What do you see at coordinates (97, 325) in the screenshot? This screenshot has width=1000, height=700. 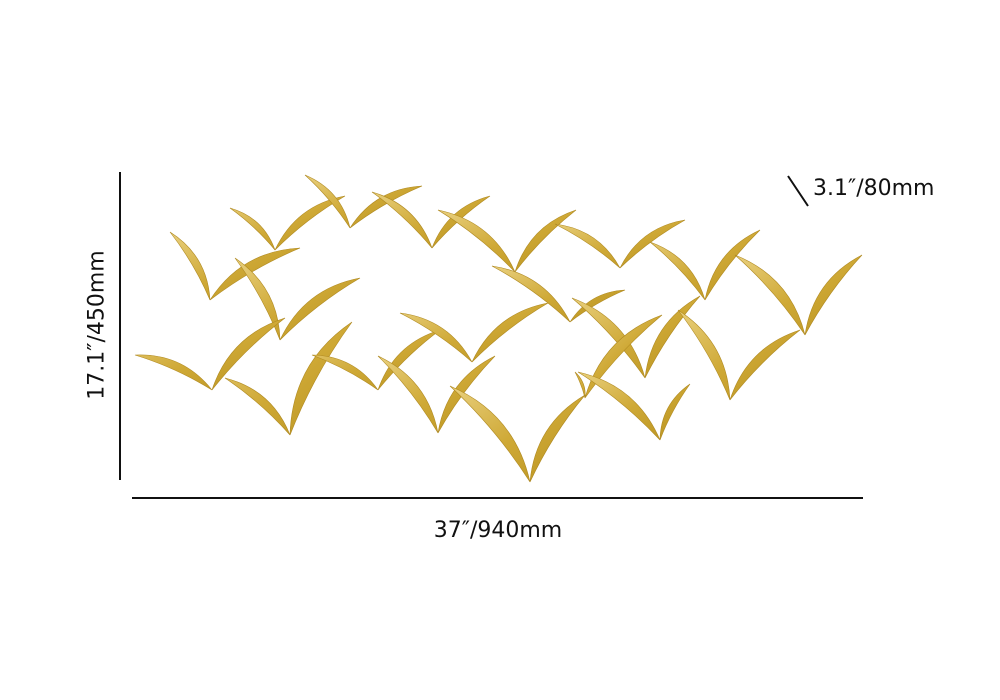 I see `height-label: 17.1″/450mm` at bounding box center [97, 325].